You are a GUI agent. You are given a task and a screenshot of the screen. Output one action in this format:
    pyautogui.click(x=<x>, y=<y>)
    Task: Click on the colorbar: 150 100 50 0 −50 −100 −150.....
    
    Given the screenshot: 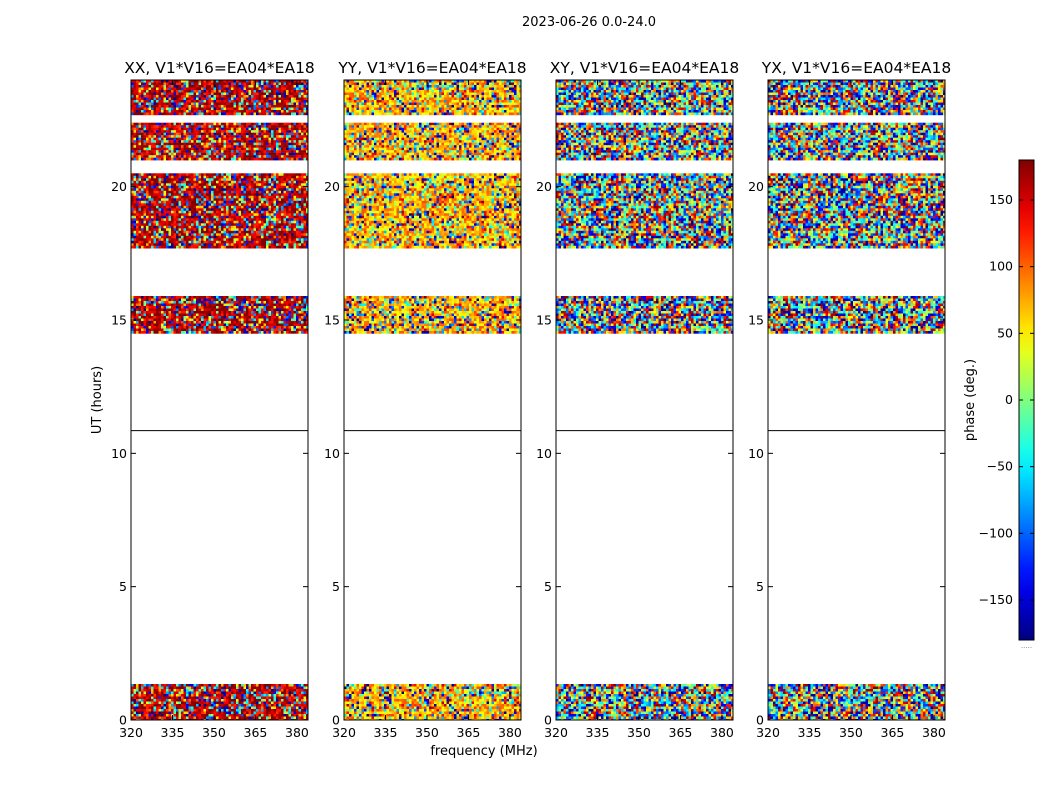 What is the action you would take?
    pyautogui.click(x=1007, y=404)
    